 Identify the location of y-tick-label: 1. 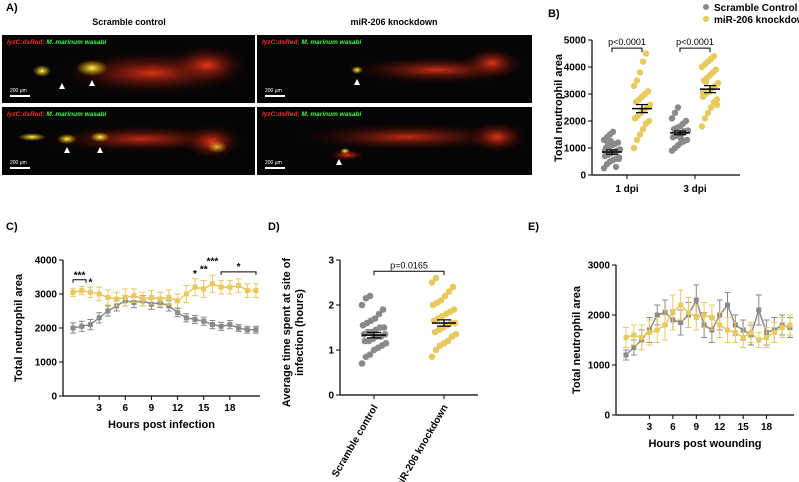
(331, 351).